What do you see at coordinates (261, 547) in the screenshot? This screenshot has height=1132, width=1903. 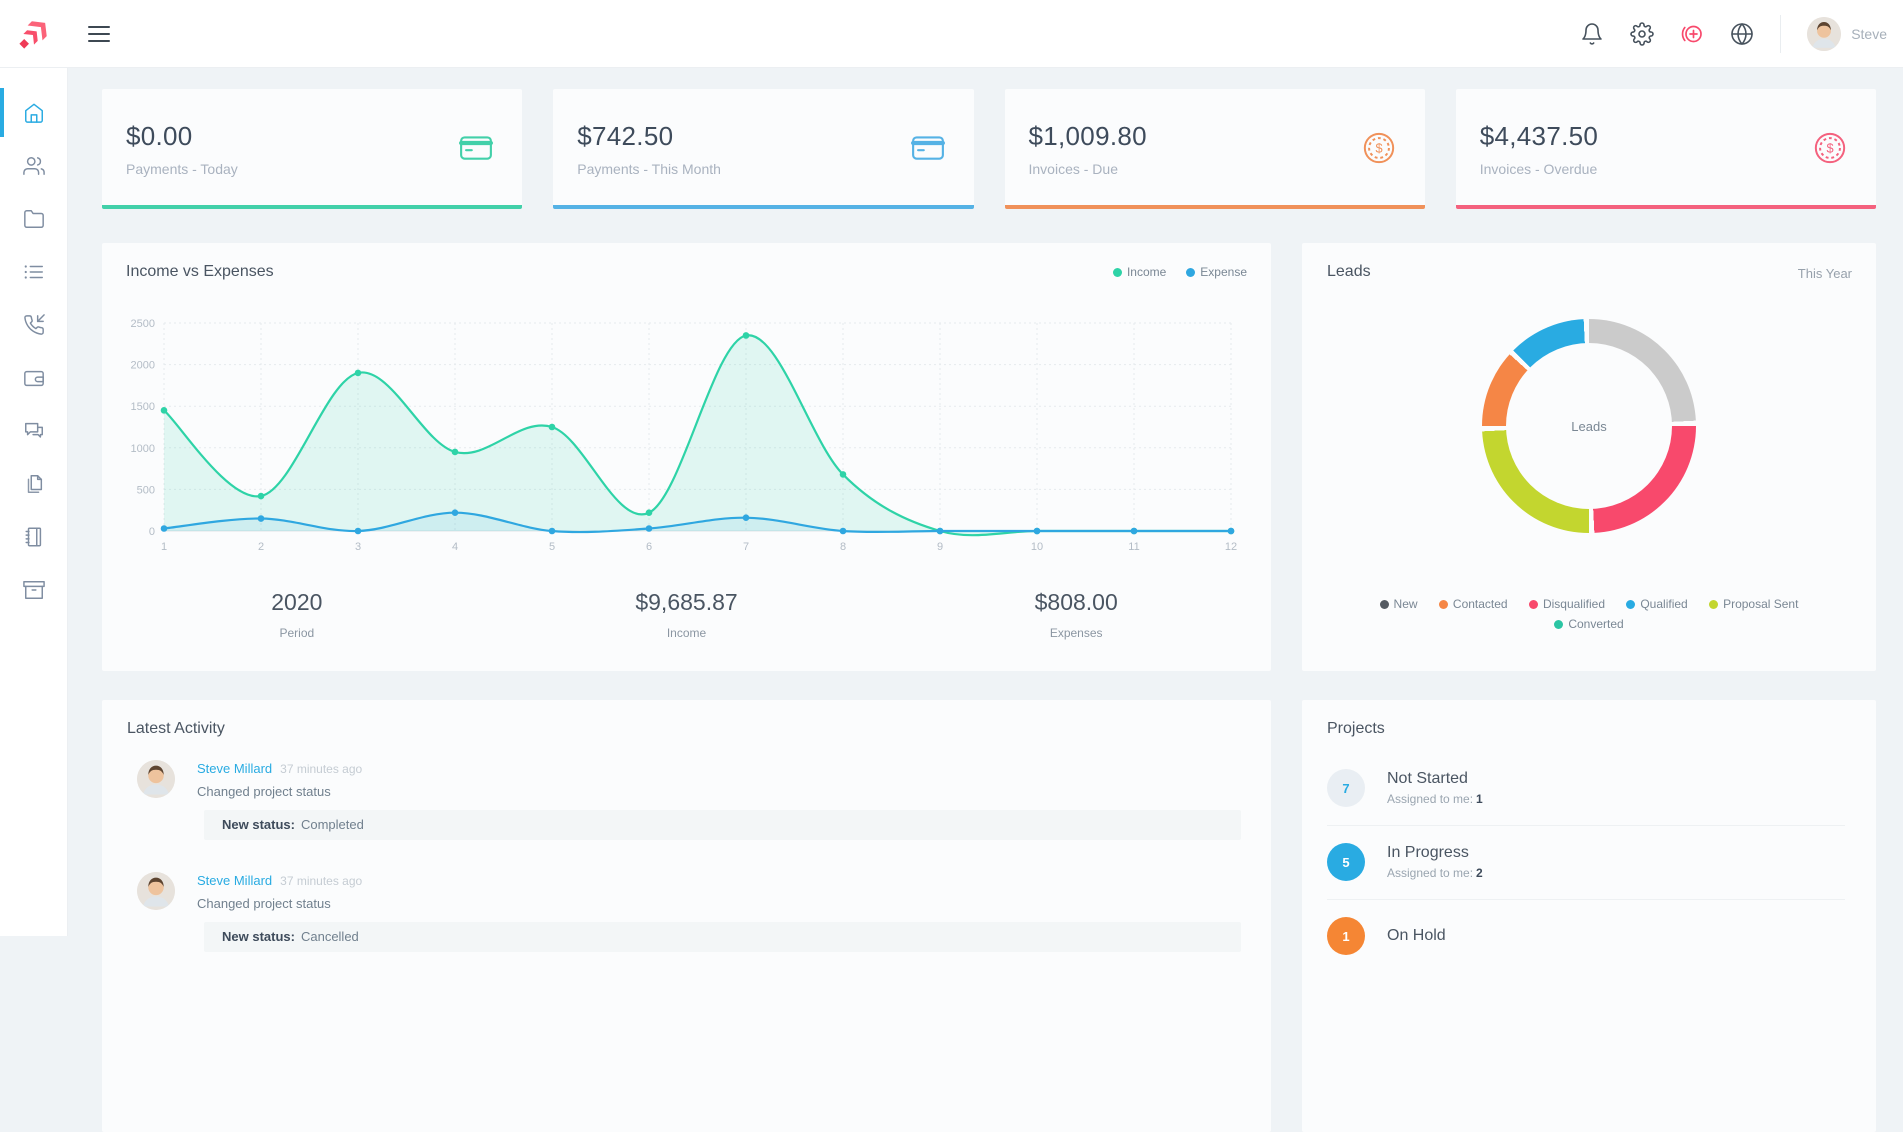 I see `svg-text: 2` at bounding box center [261, 547].